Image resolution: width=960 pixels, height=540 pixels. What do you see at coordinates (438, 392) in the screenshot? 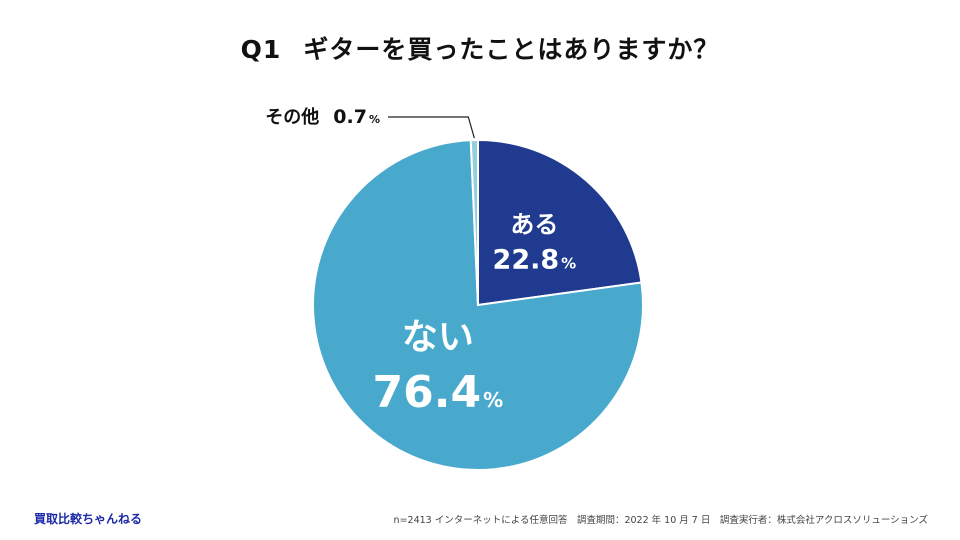
I see `slice-value-1: 76.4%` at bounding box center [438, 392].